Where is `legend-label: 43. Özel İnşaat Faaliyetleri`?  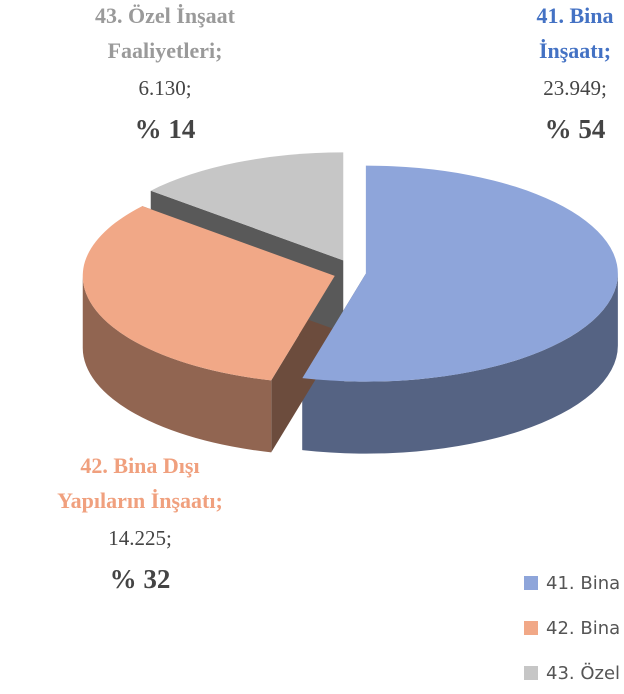
legend-label: 43. Özel İnşaat Faaliyetleri is located at coordinates (585, 673).